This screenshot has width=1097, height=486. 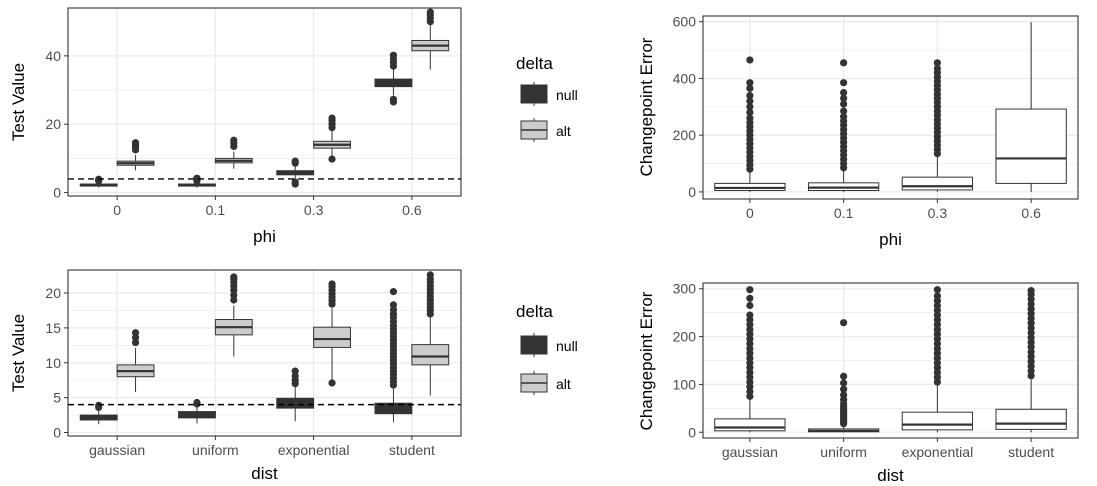 What do you see at coordinates (534, 383) in the screenshot?
I see `legend-key-alt` at bounding box center [534, 383].